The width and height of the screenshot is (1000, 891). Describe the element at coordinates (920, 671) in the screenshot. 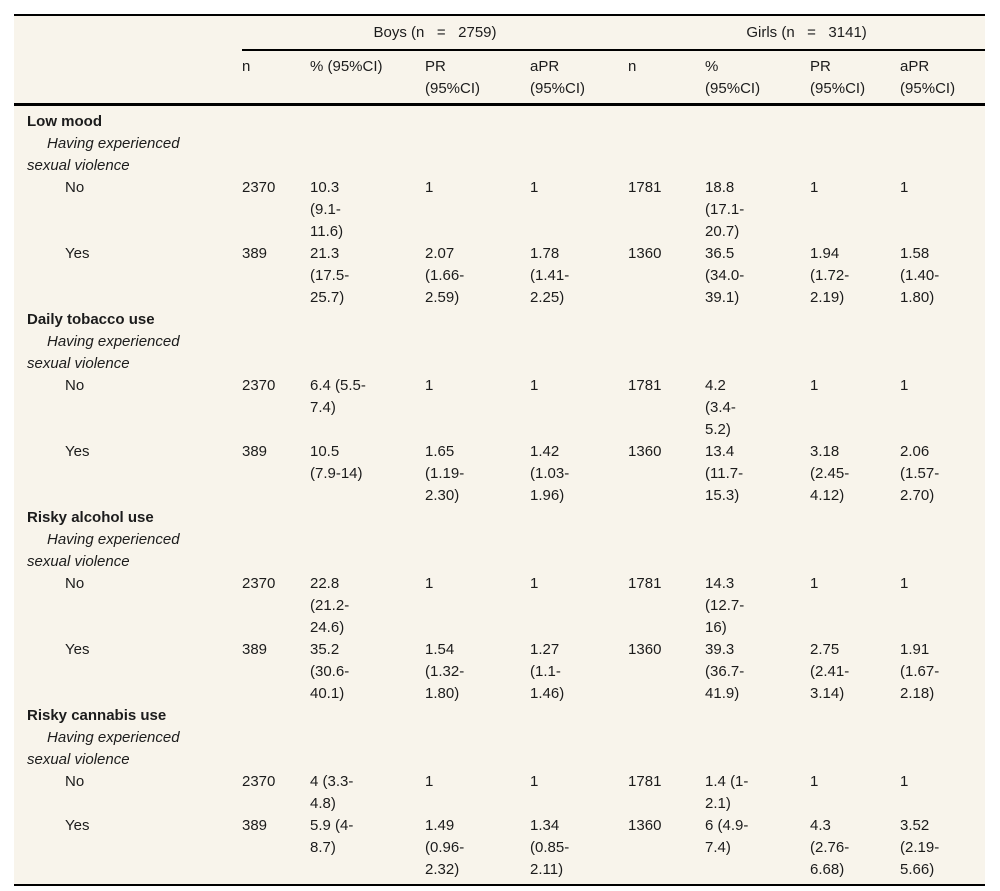

I see `data-cell: 1.91 (1.67- 2.18)` at that location.